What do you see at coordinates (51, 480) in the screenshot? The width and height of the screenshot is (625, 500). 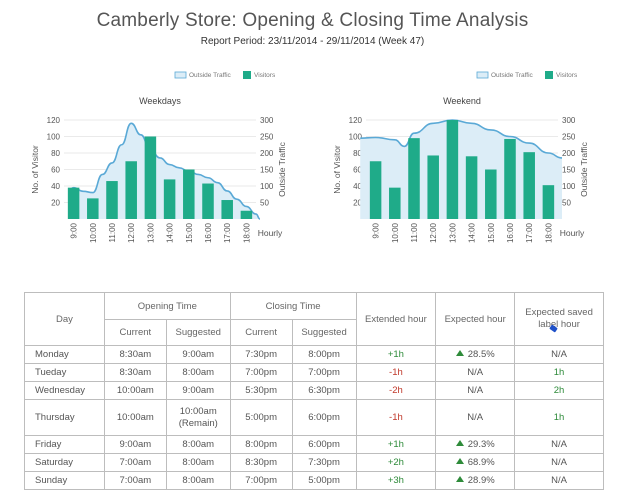 I see `day-cell-text: Sunday` at bounding box center [51, 480].